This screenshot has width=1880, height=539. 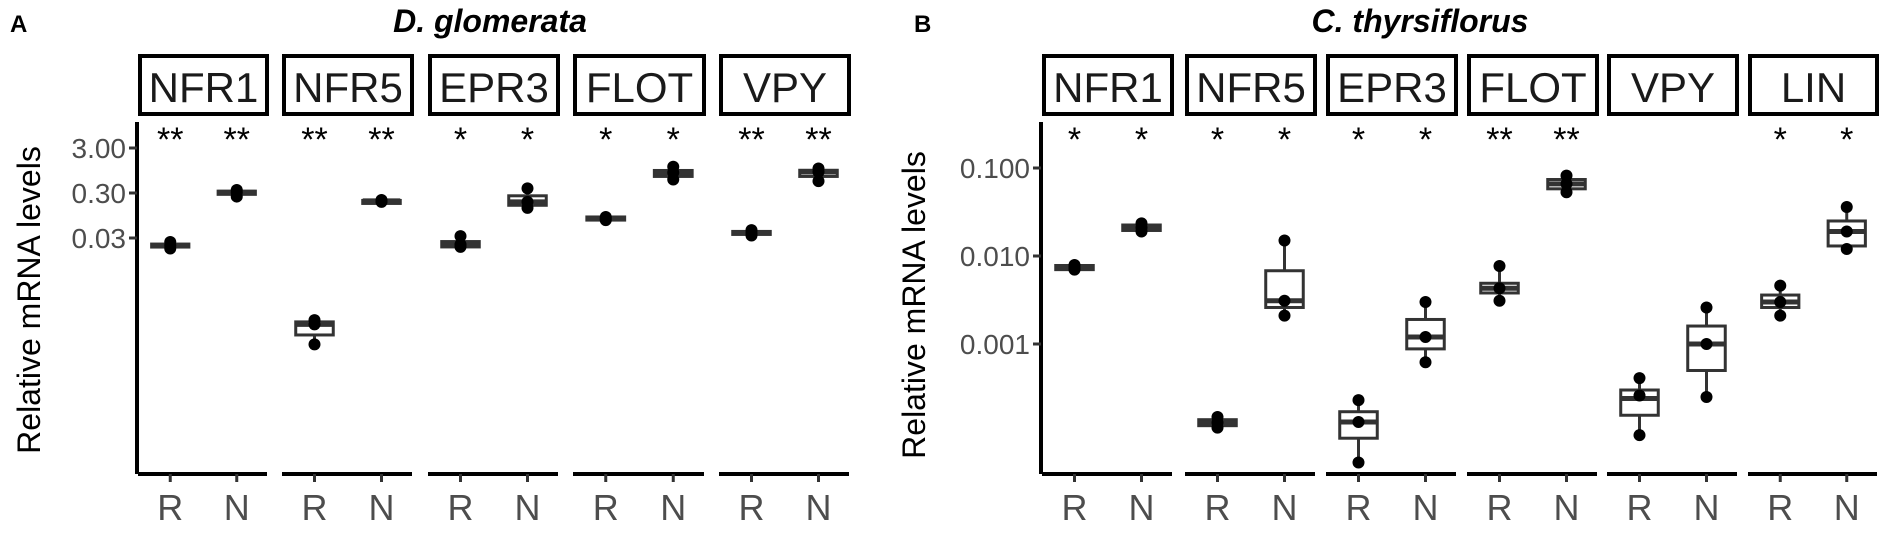 What do you see at coordinates (1813, 87) in the screenshot?
I see `facet-strip-label: LIN` at bounding box center [1813, 87].